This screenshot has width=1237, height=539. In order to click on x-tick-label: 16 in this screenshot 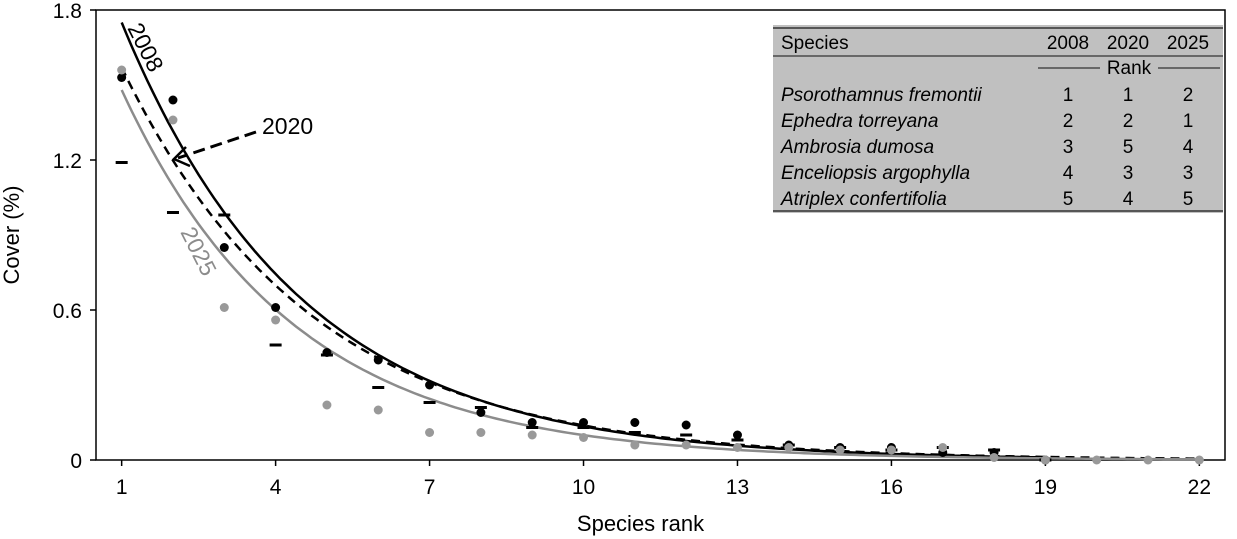, I will do `click(891, 487)`.